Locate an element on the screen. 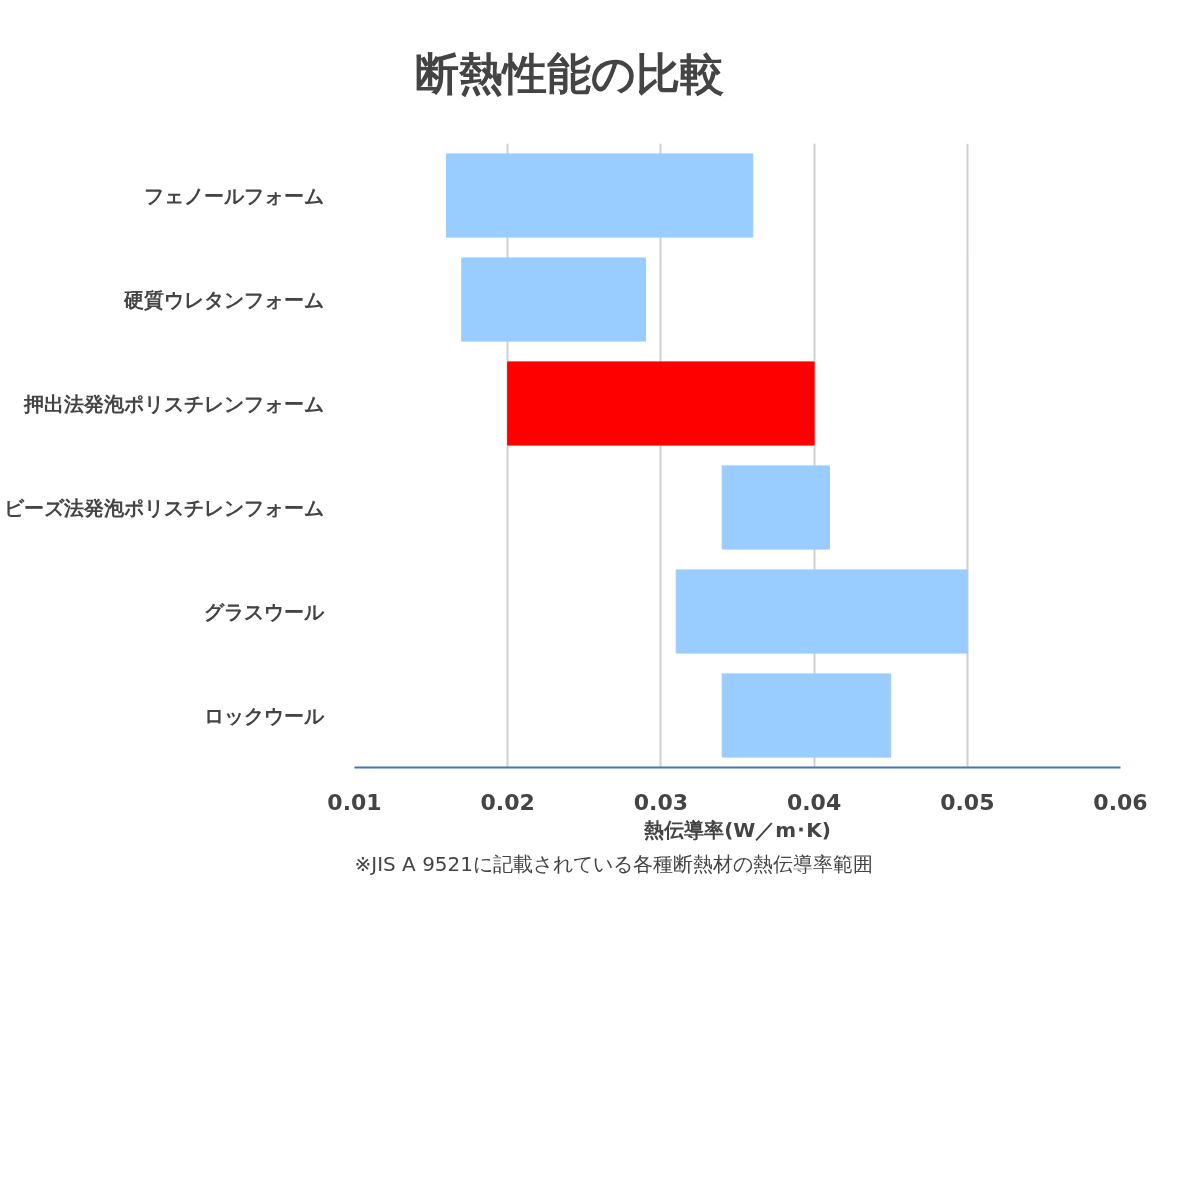 The height and width of the screenshot is (1200, 1200). x-axis-title: 熱伝導率(W／m･K) is located at coordinates (737, 829).